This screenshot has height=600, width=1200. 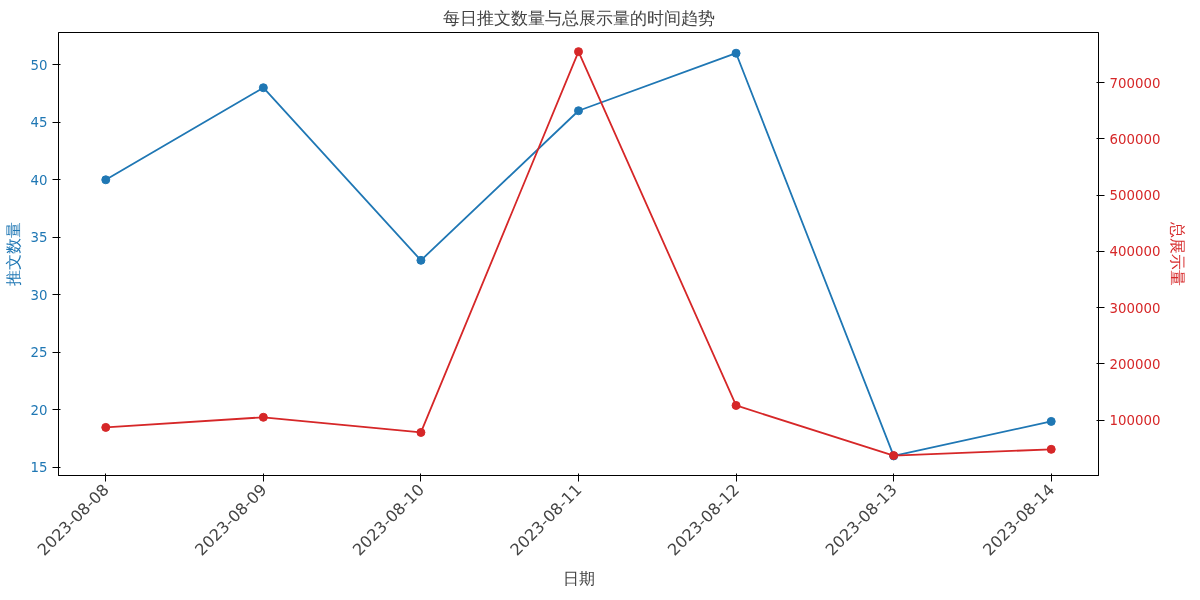 What do you see at coordinates (578, 17) in the screenshot?
I see `chart-title: 每日推文数量与总展示量的时间趋势` at bounding box center [578, 17].